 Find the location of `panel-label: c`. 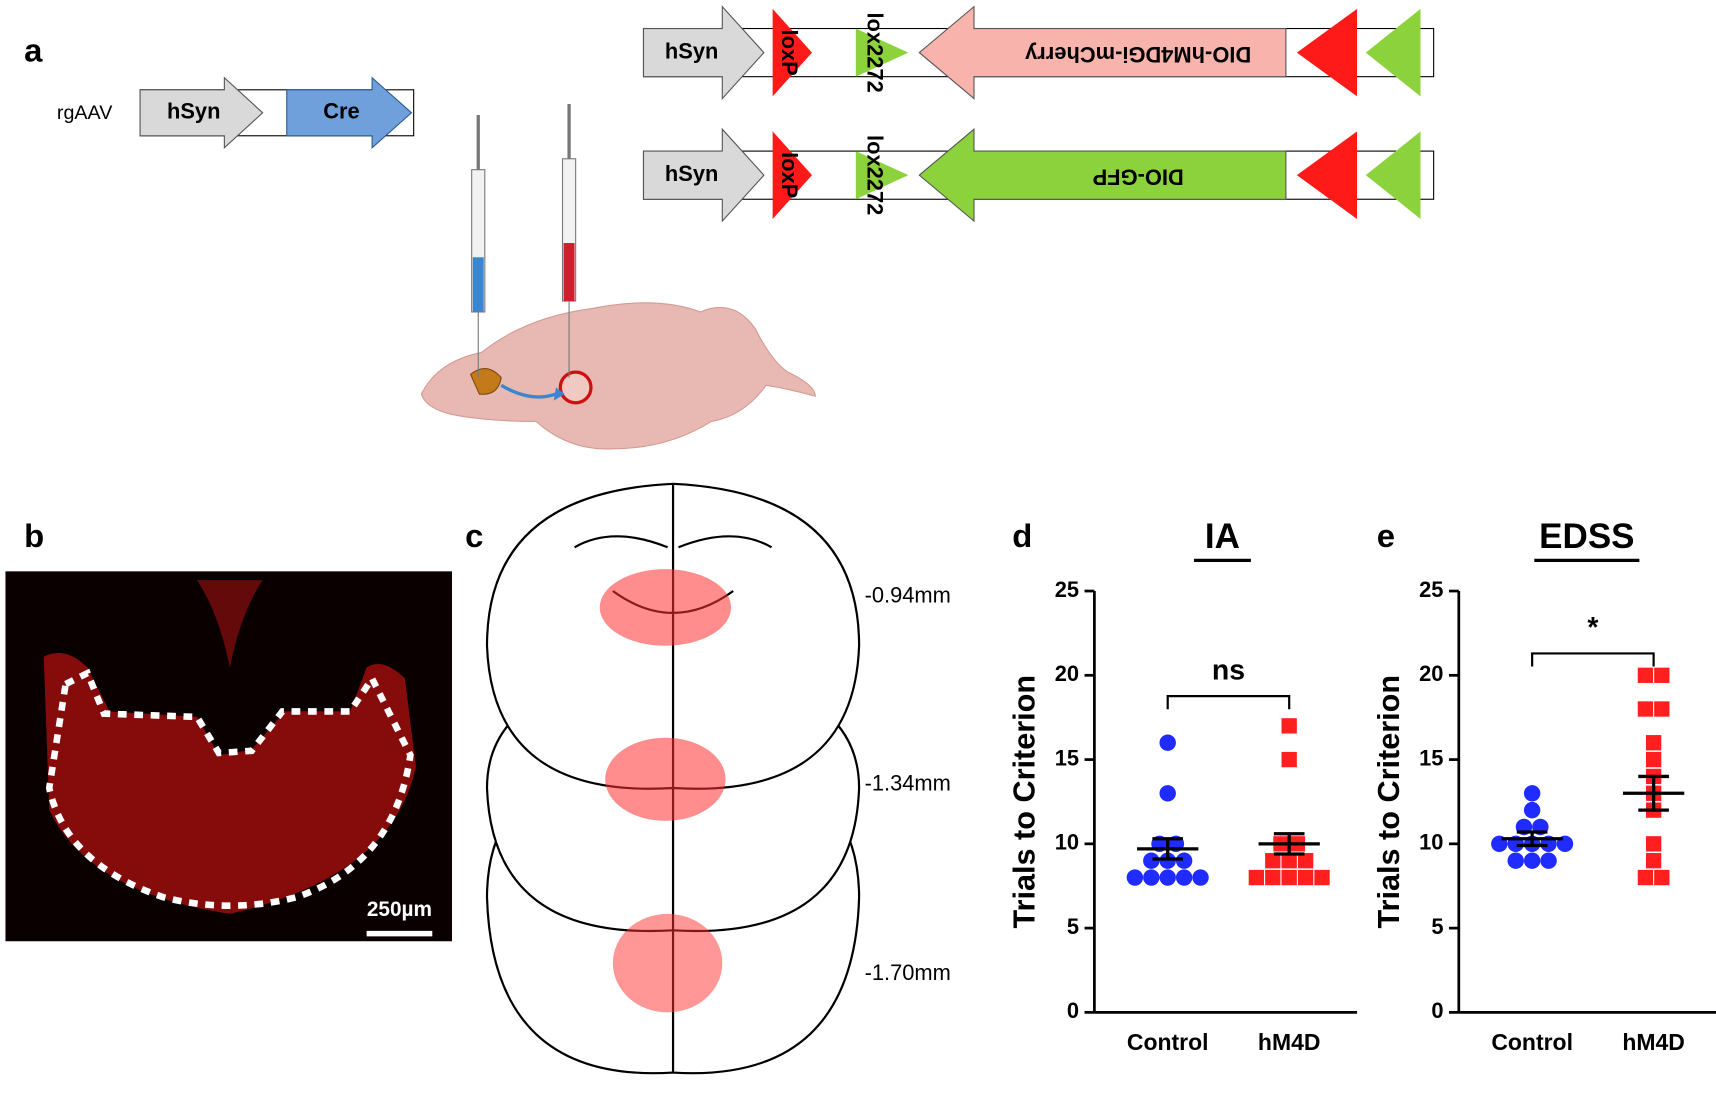

panel-label: c is located at coordinates (474, 535).